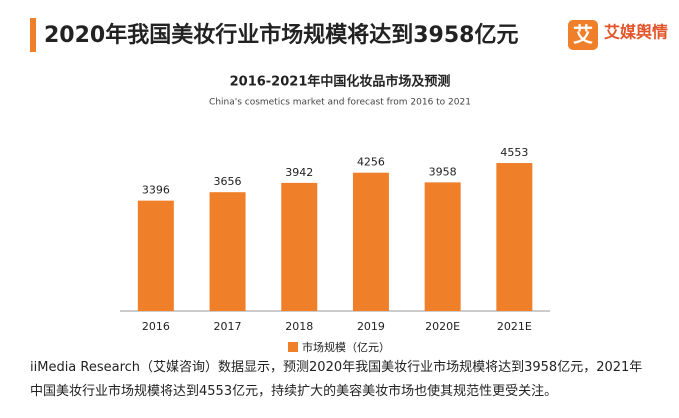  Describe the element at coordinates (442, 326) in the screenshot. I see `x-tick-label: 2020E` at that location.